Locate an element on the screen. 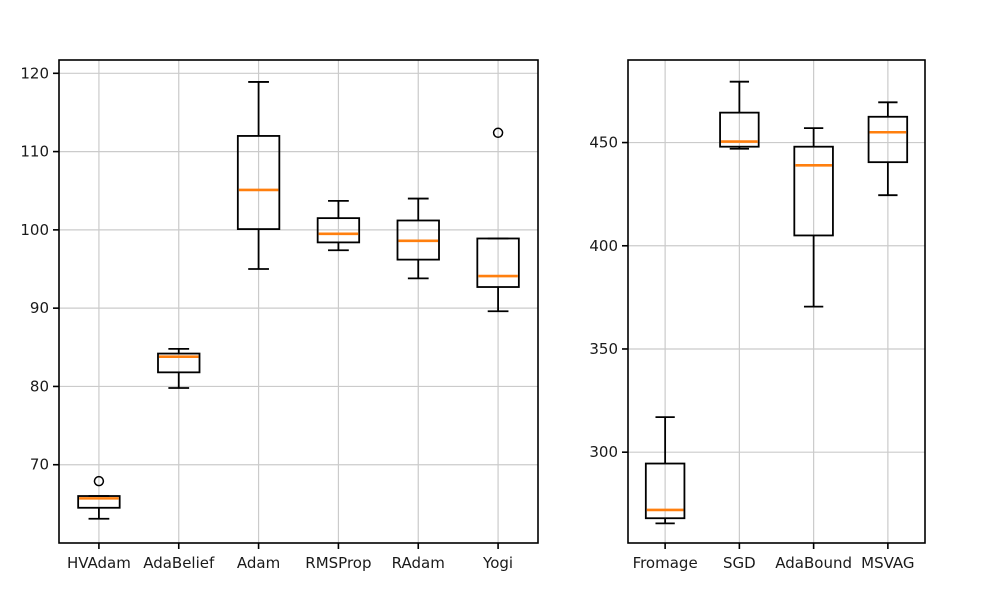 Image resolution: width=996 pixels, height=604 pixels. x-tick-label: HVAdam is located at coordinates (99, 563).